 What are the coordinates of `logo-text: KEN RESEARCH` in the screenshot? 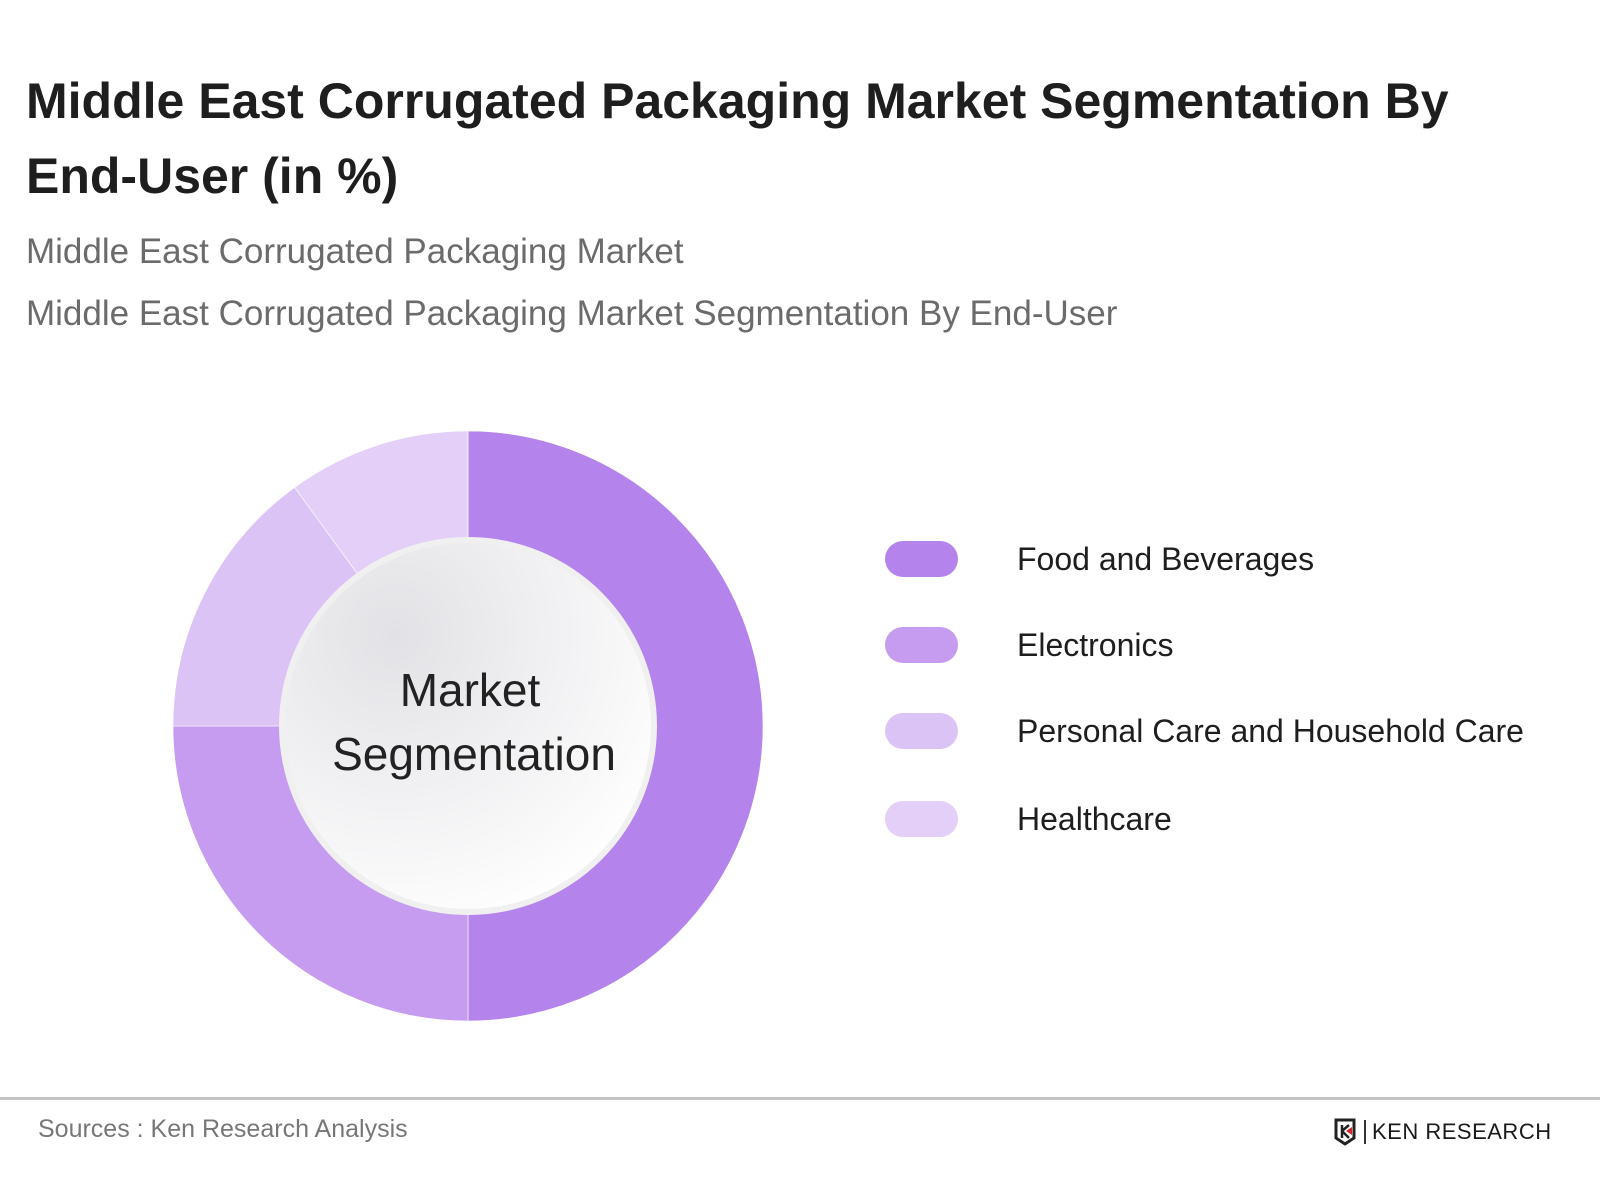 It's located at (1462, 1131).